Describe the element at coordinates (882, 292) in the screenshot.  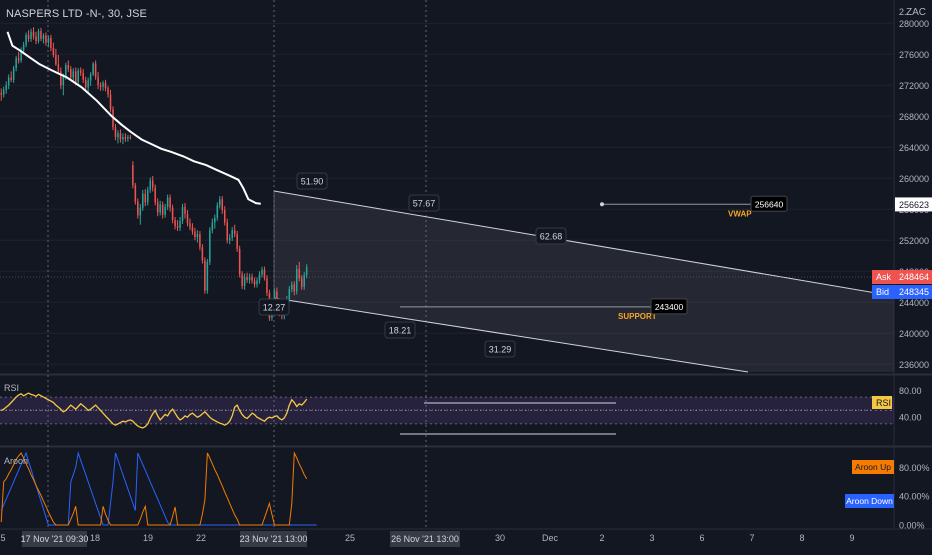
I see `bid-label: Bid` at that location.